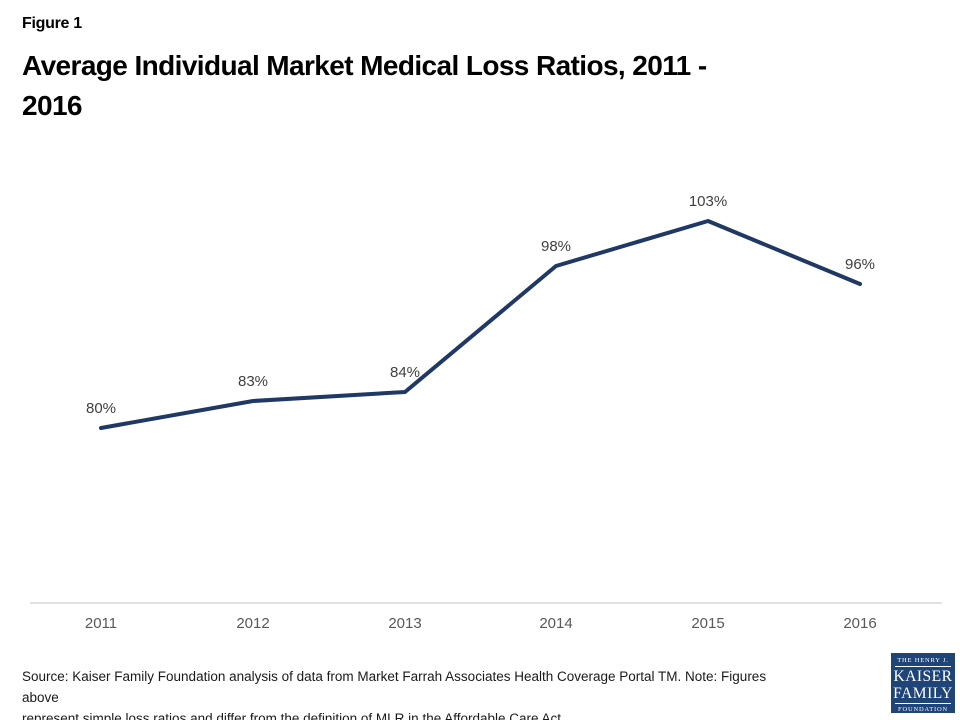 Image resolution: width=960 pixels, height=720 pixels. I want to click on data-label: 83%, so click(253, 381).